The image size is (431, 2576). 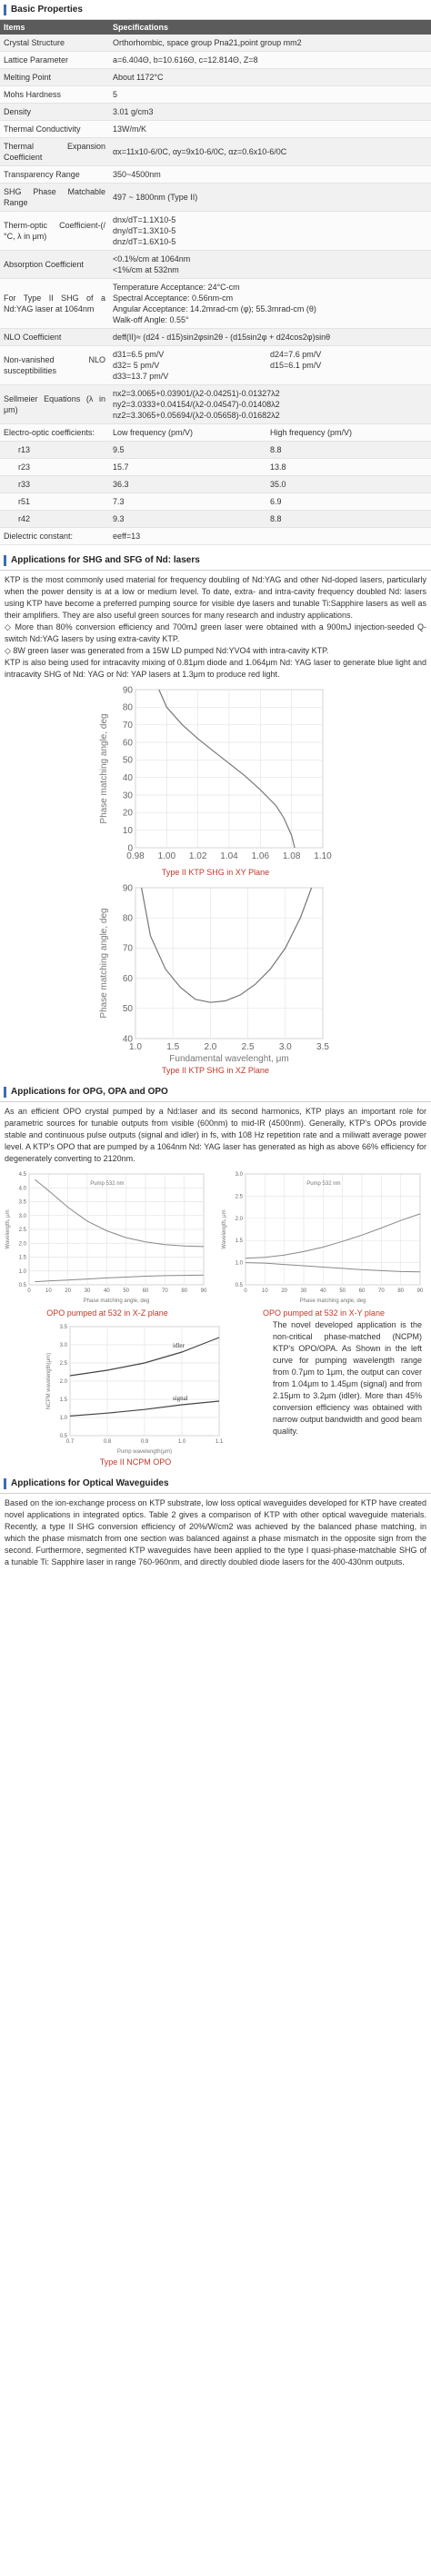 I want to click on y-tick-label: 20, so click(x=128, y=814).